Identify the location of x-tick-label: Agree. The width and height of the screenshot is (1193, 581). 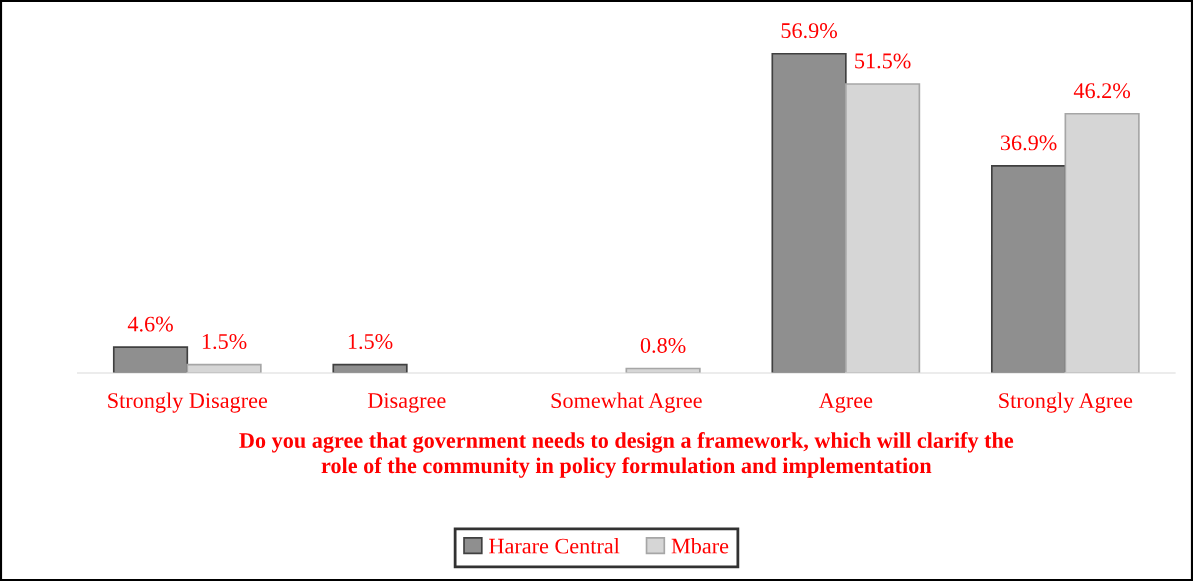
(845, 403).